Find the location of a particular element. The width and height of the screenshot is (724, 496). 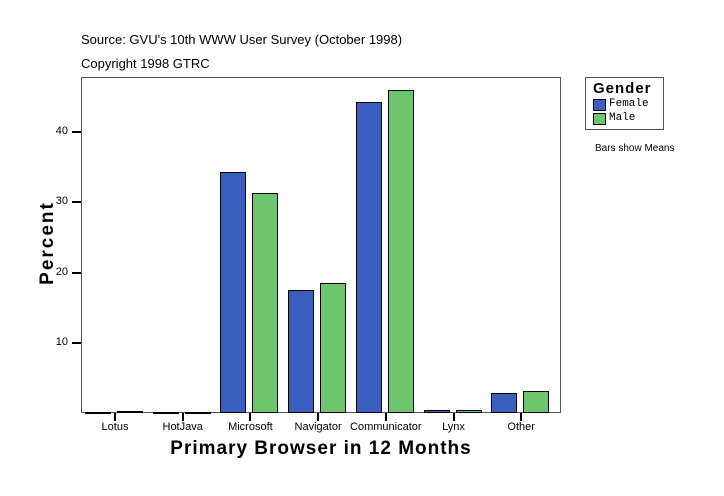

x-tick-label: Communicator is located at coordinates (386, 427).